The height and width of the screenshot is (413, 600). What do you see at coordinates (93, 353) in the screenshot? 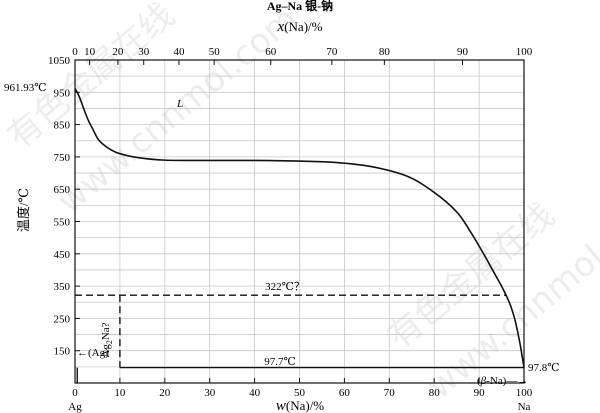
I see `ag-phase-label: ←(Ag)` at bounding box center [93, 353].